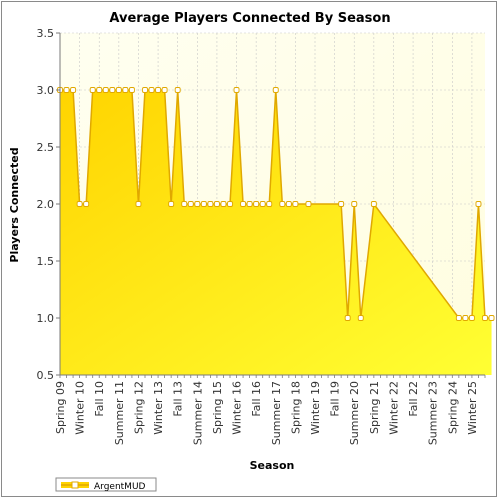 The height and width of the screenshot is (500, 500). Describe the element at coordinates (217, 407) in the screenshot. I see `x-tick-label: Spring 15` at that location.